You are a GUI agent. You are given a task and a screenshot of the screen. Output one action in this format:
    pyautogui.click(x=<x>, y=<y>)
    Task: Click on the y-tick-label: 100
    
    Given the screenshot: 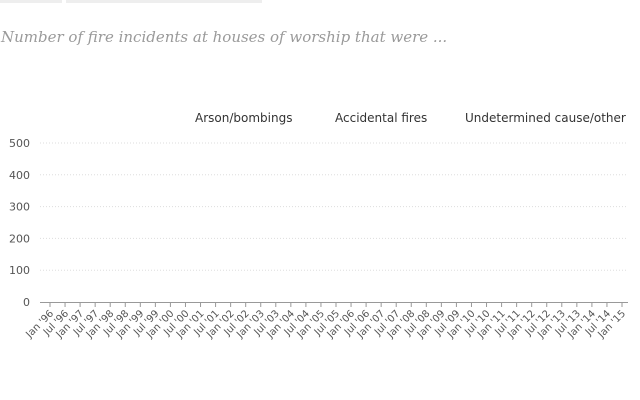 What is the action you would take?
    pyautogui.click(x=19, y=270)
    